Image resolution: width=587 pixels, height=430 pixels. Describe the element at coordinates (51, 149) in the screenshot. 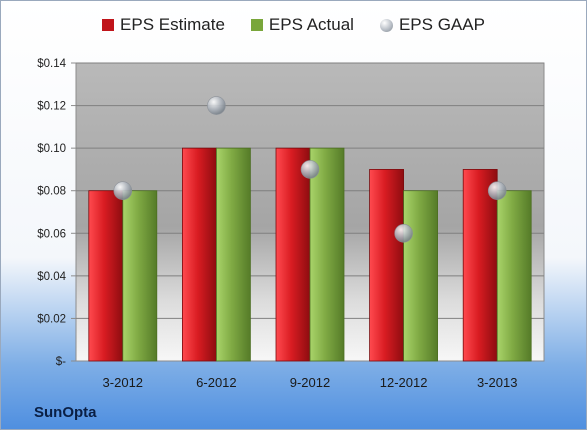

I see `y-tick-label: $0.10` at that location.